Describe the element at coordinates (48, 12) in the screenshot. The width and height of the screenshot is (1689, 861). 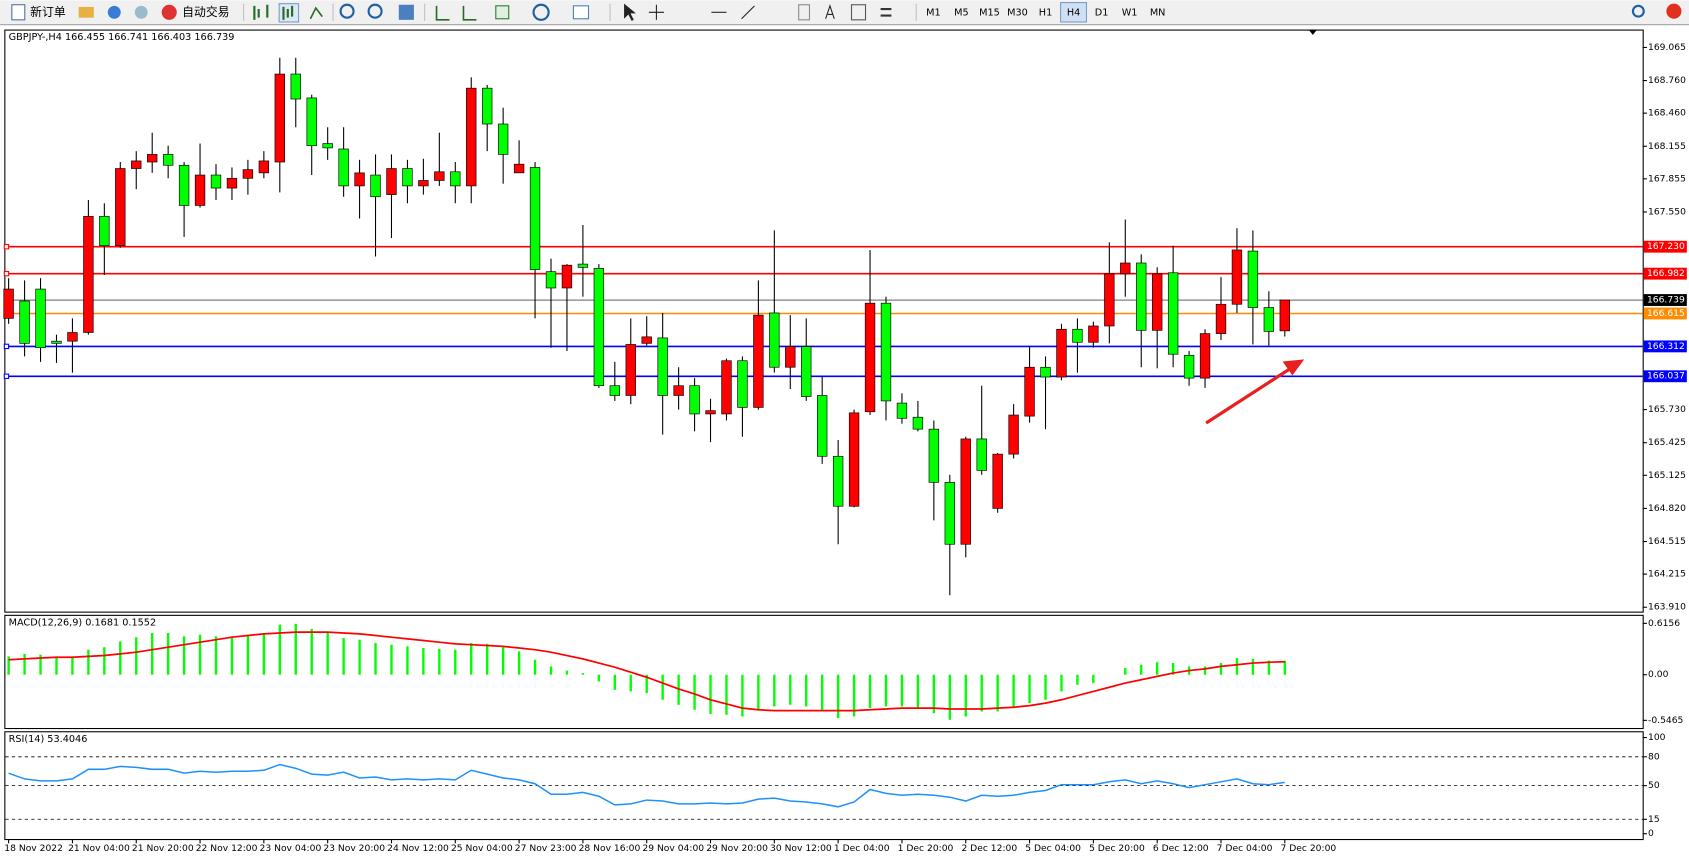
I see `new-order-label: 新订单` at that location.